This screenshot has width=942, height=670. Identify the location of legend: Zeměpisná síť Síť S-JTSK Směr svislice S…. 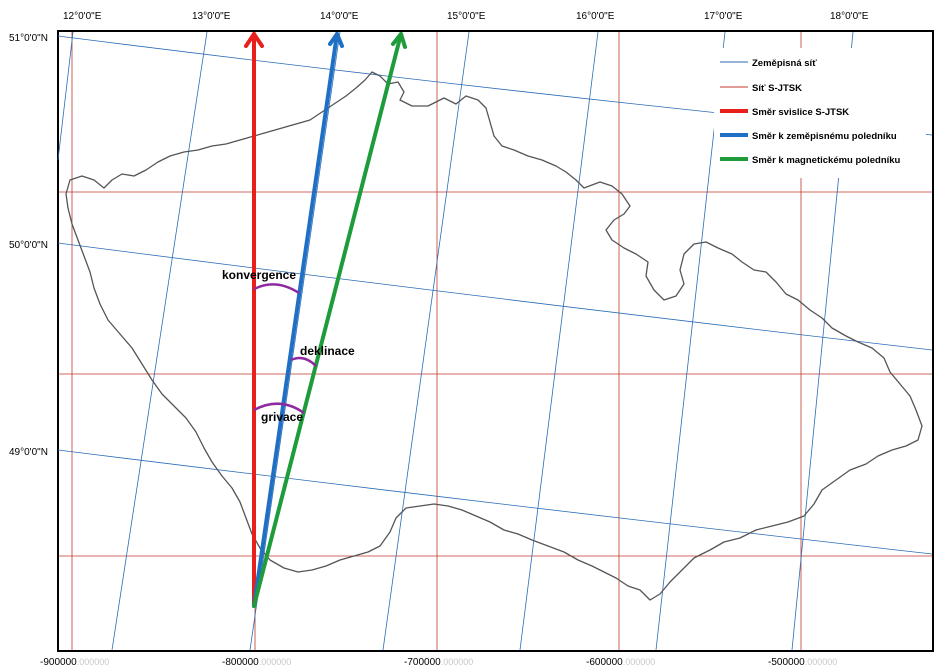
(820, 113).